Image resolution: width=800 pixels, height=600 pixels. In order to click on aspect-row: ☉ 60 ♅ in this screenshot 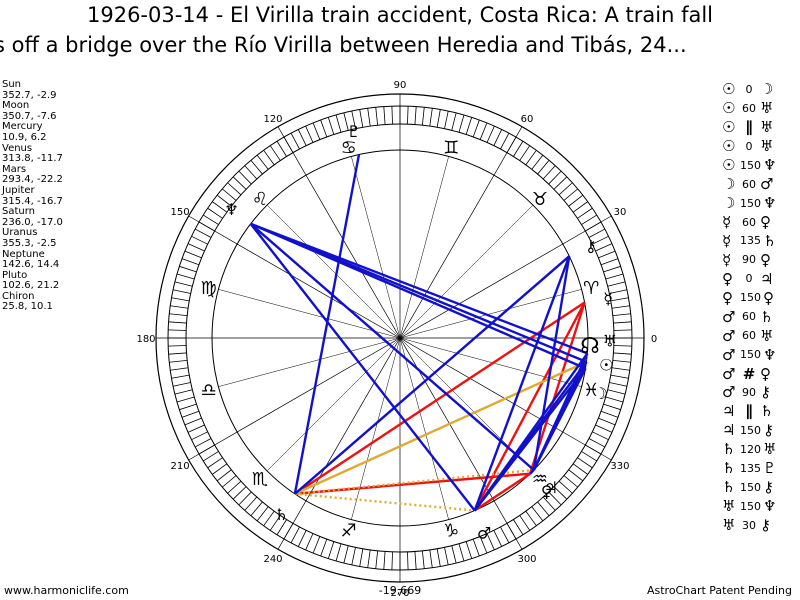, I will do `click(761, 108)`.